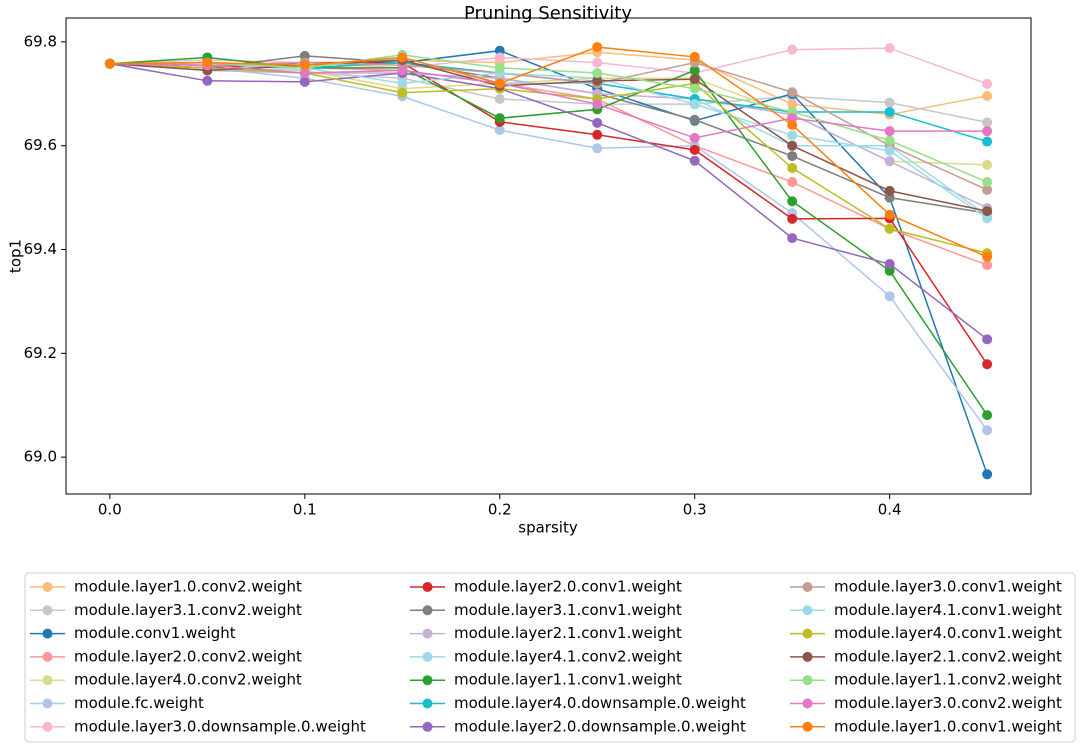 Image resolution: width=1080 pixels, height=748 pixels. What do you see at coordinates (695, 510) in the screenshot?
I see `x-tick-label: 0.3` at bounding box center [695, 510].